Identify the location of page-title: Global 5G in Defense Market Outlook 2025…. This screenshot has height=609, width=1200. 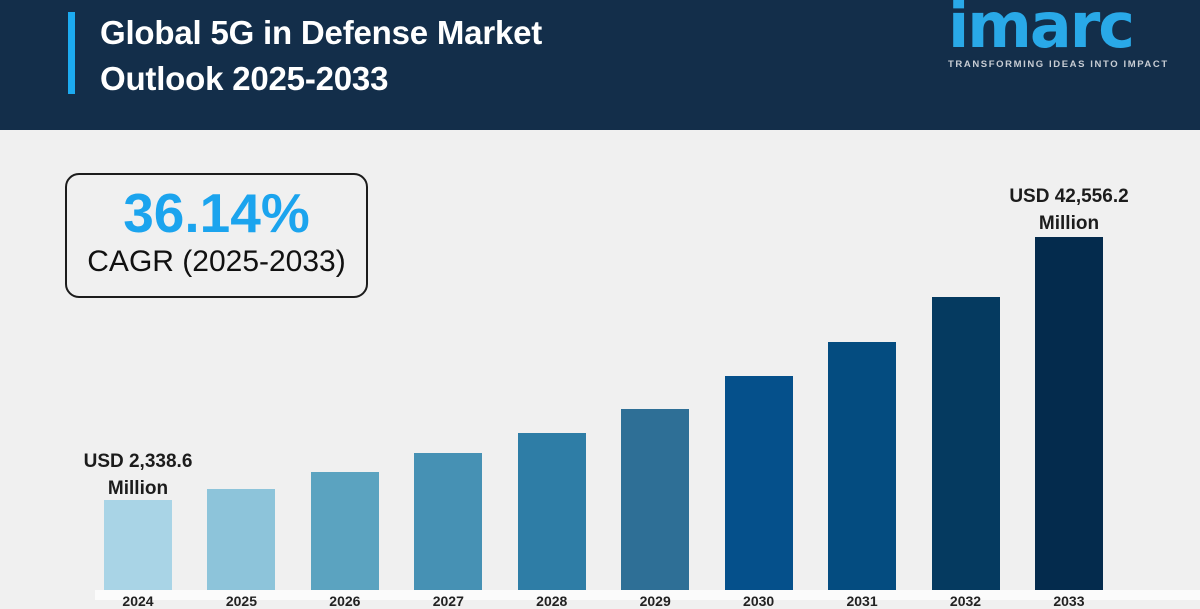
(321, 56).